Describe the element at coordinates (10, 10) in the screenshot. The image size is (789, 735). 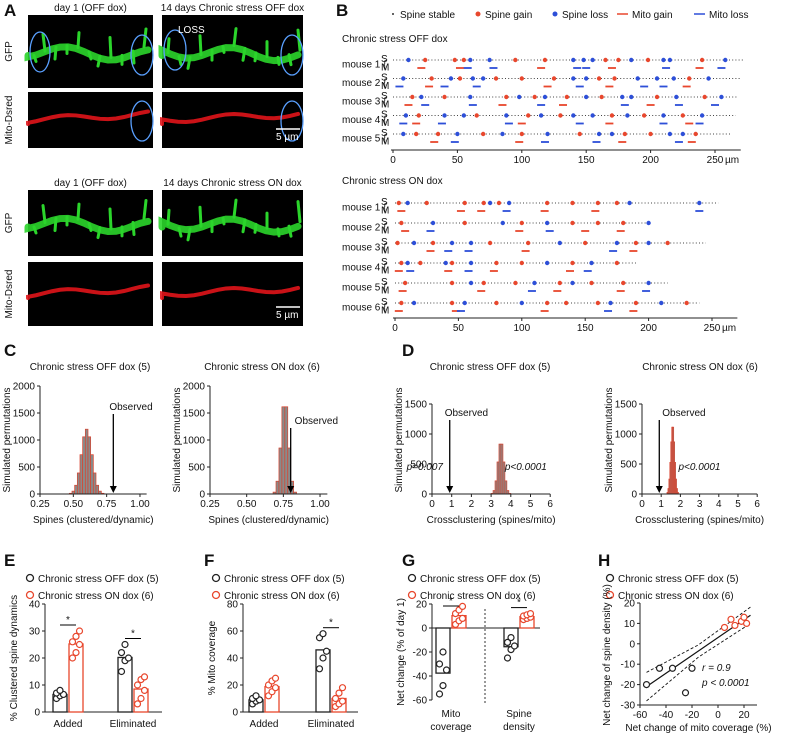
I see `panel-label: A` at that location.